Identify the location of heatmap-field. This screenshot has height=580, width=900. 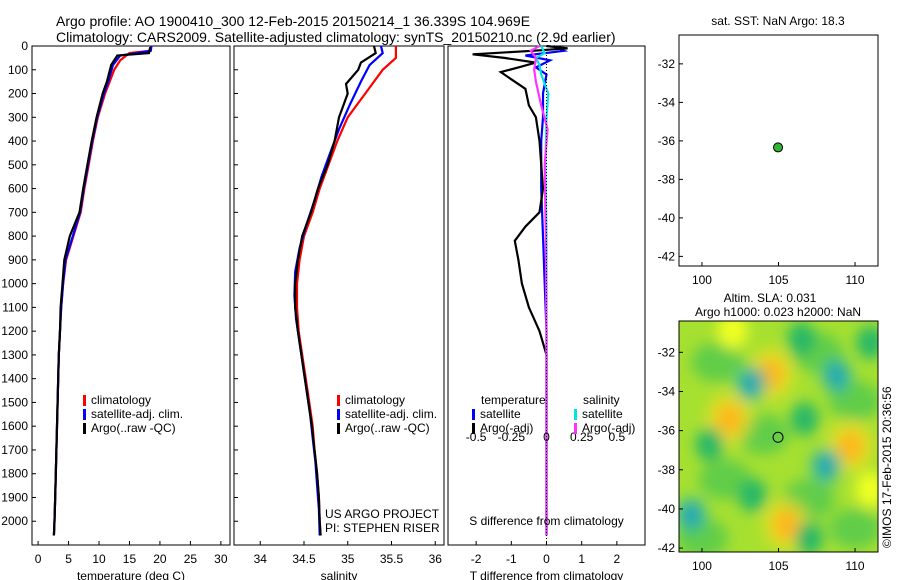
(778, 436).